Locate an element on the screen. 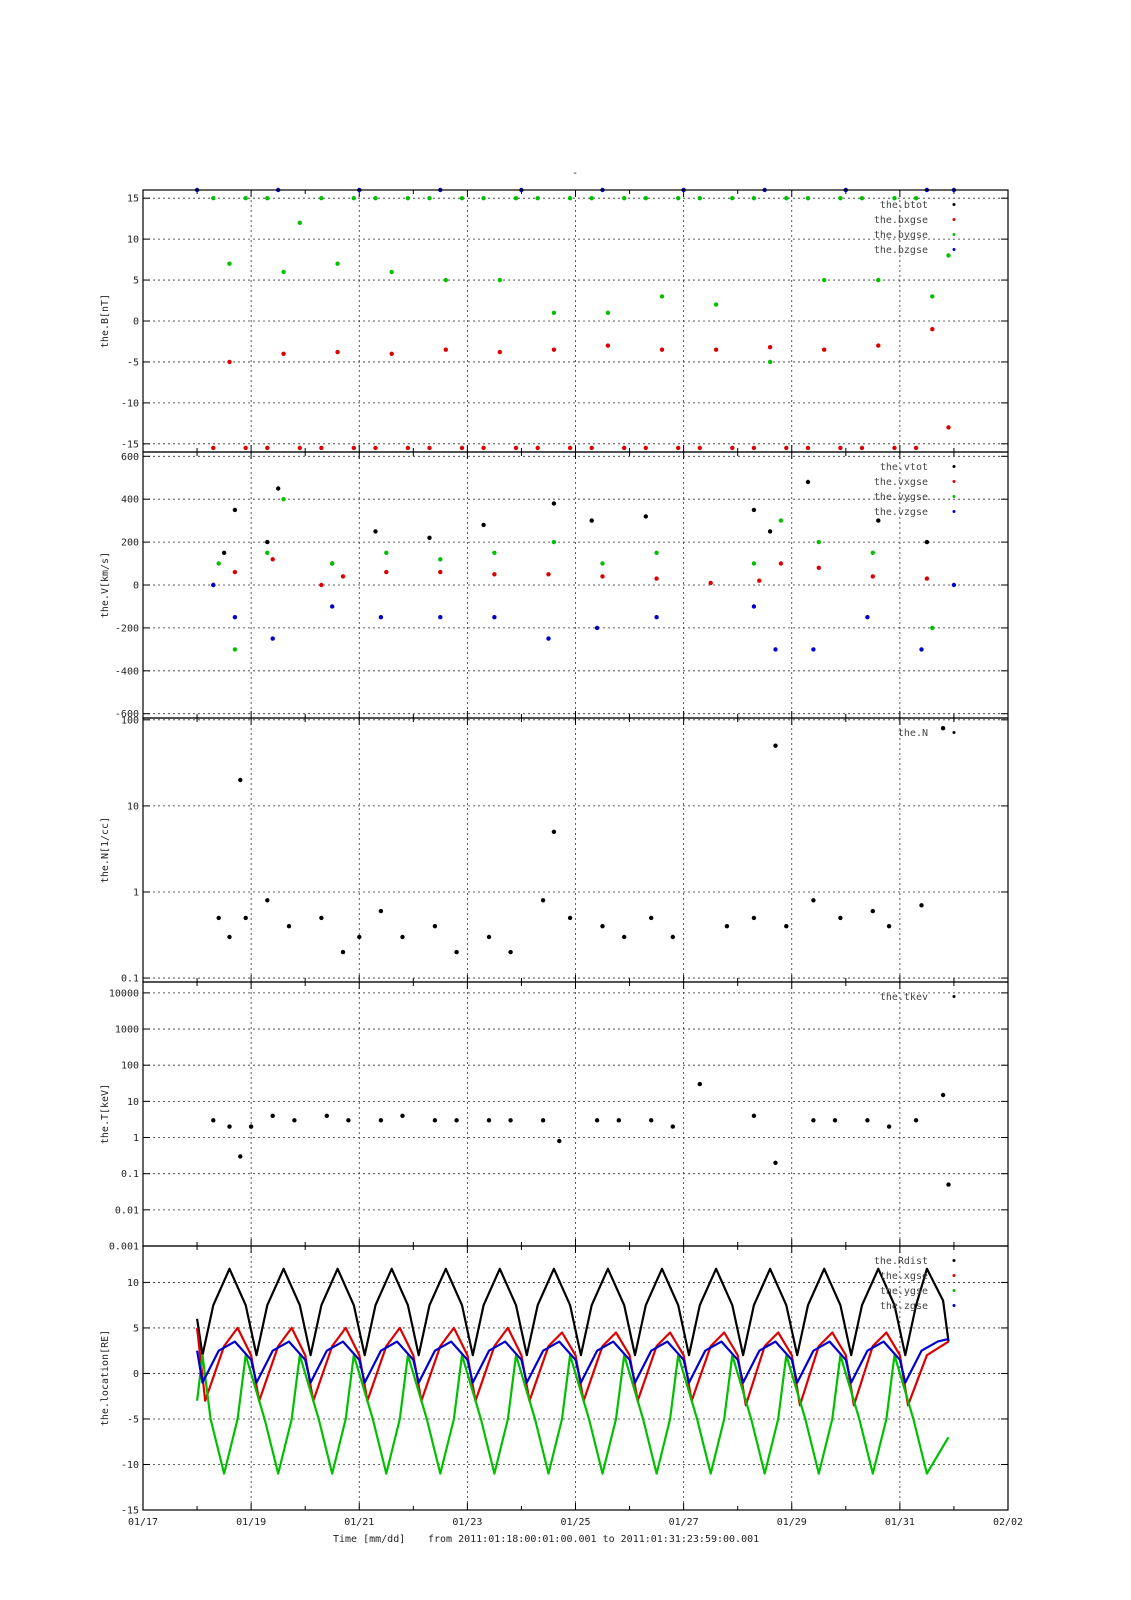 The height and width of the screenshot is (1600, 1131). y-tick-label: 200 is located at coordinates (130, 543).